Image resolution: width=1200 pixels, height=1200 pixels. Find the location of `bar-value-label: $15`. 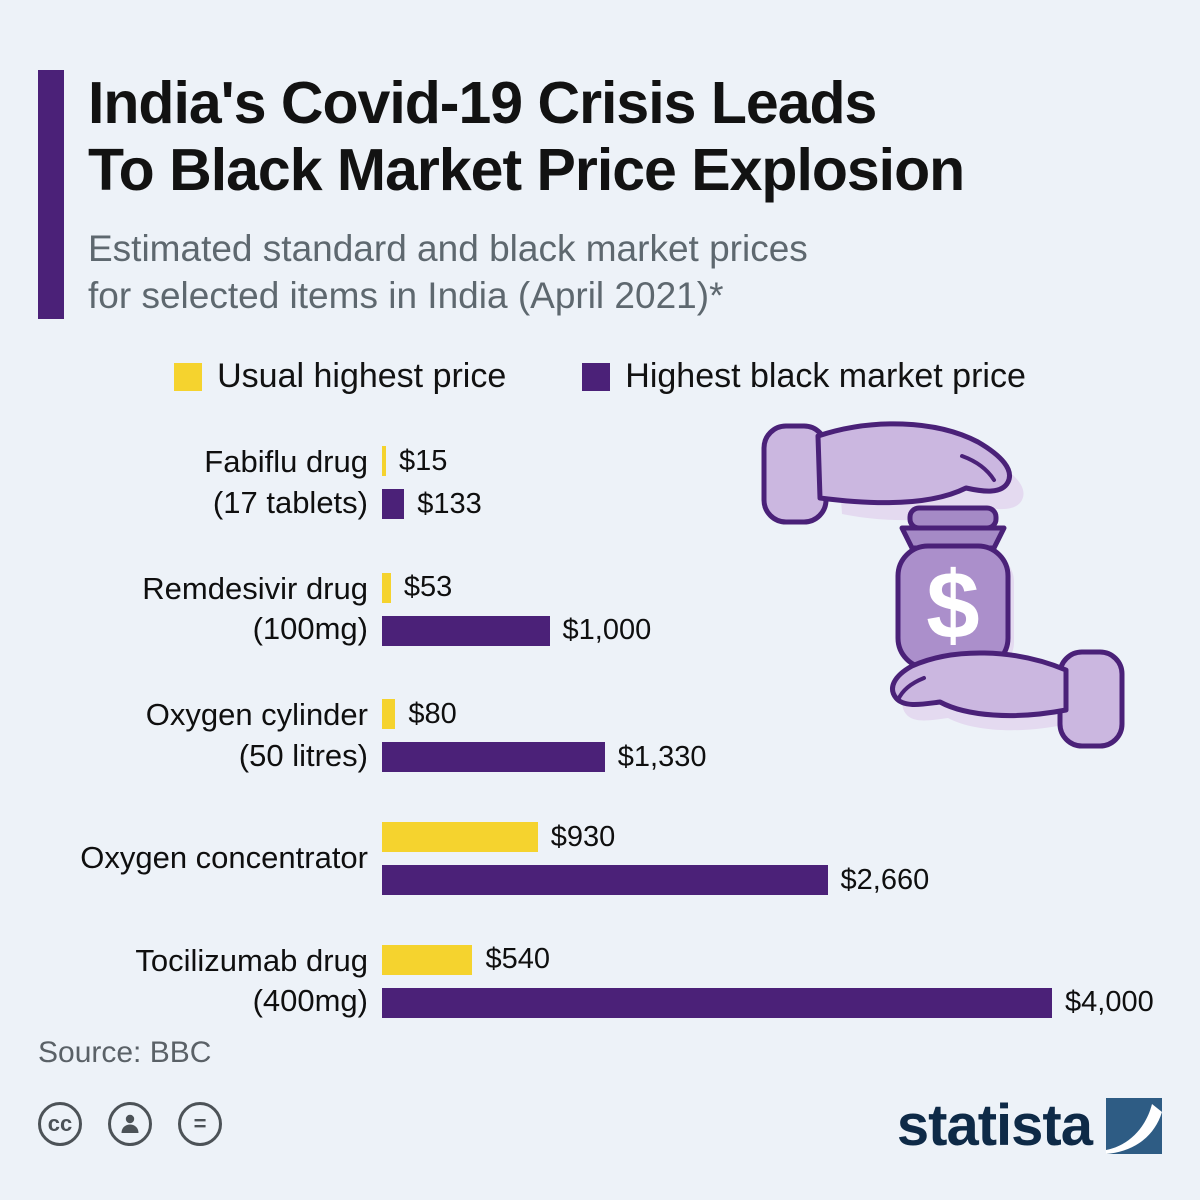

bar-value-label: $15 is located at coordinates (423, 460).